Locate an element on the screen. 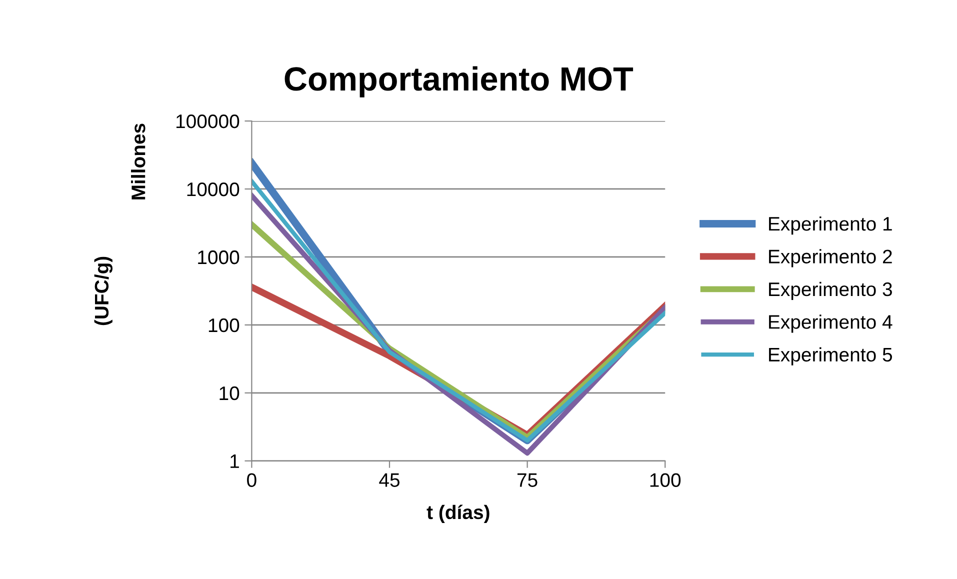 This screenshot has width=957, height=579. x-axis-title: t (días) is located at coordinates (458, 513).